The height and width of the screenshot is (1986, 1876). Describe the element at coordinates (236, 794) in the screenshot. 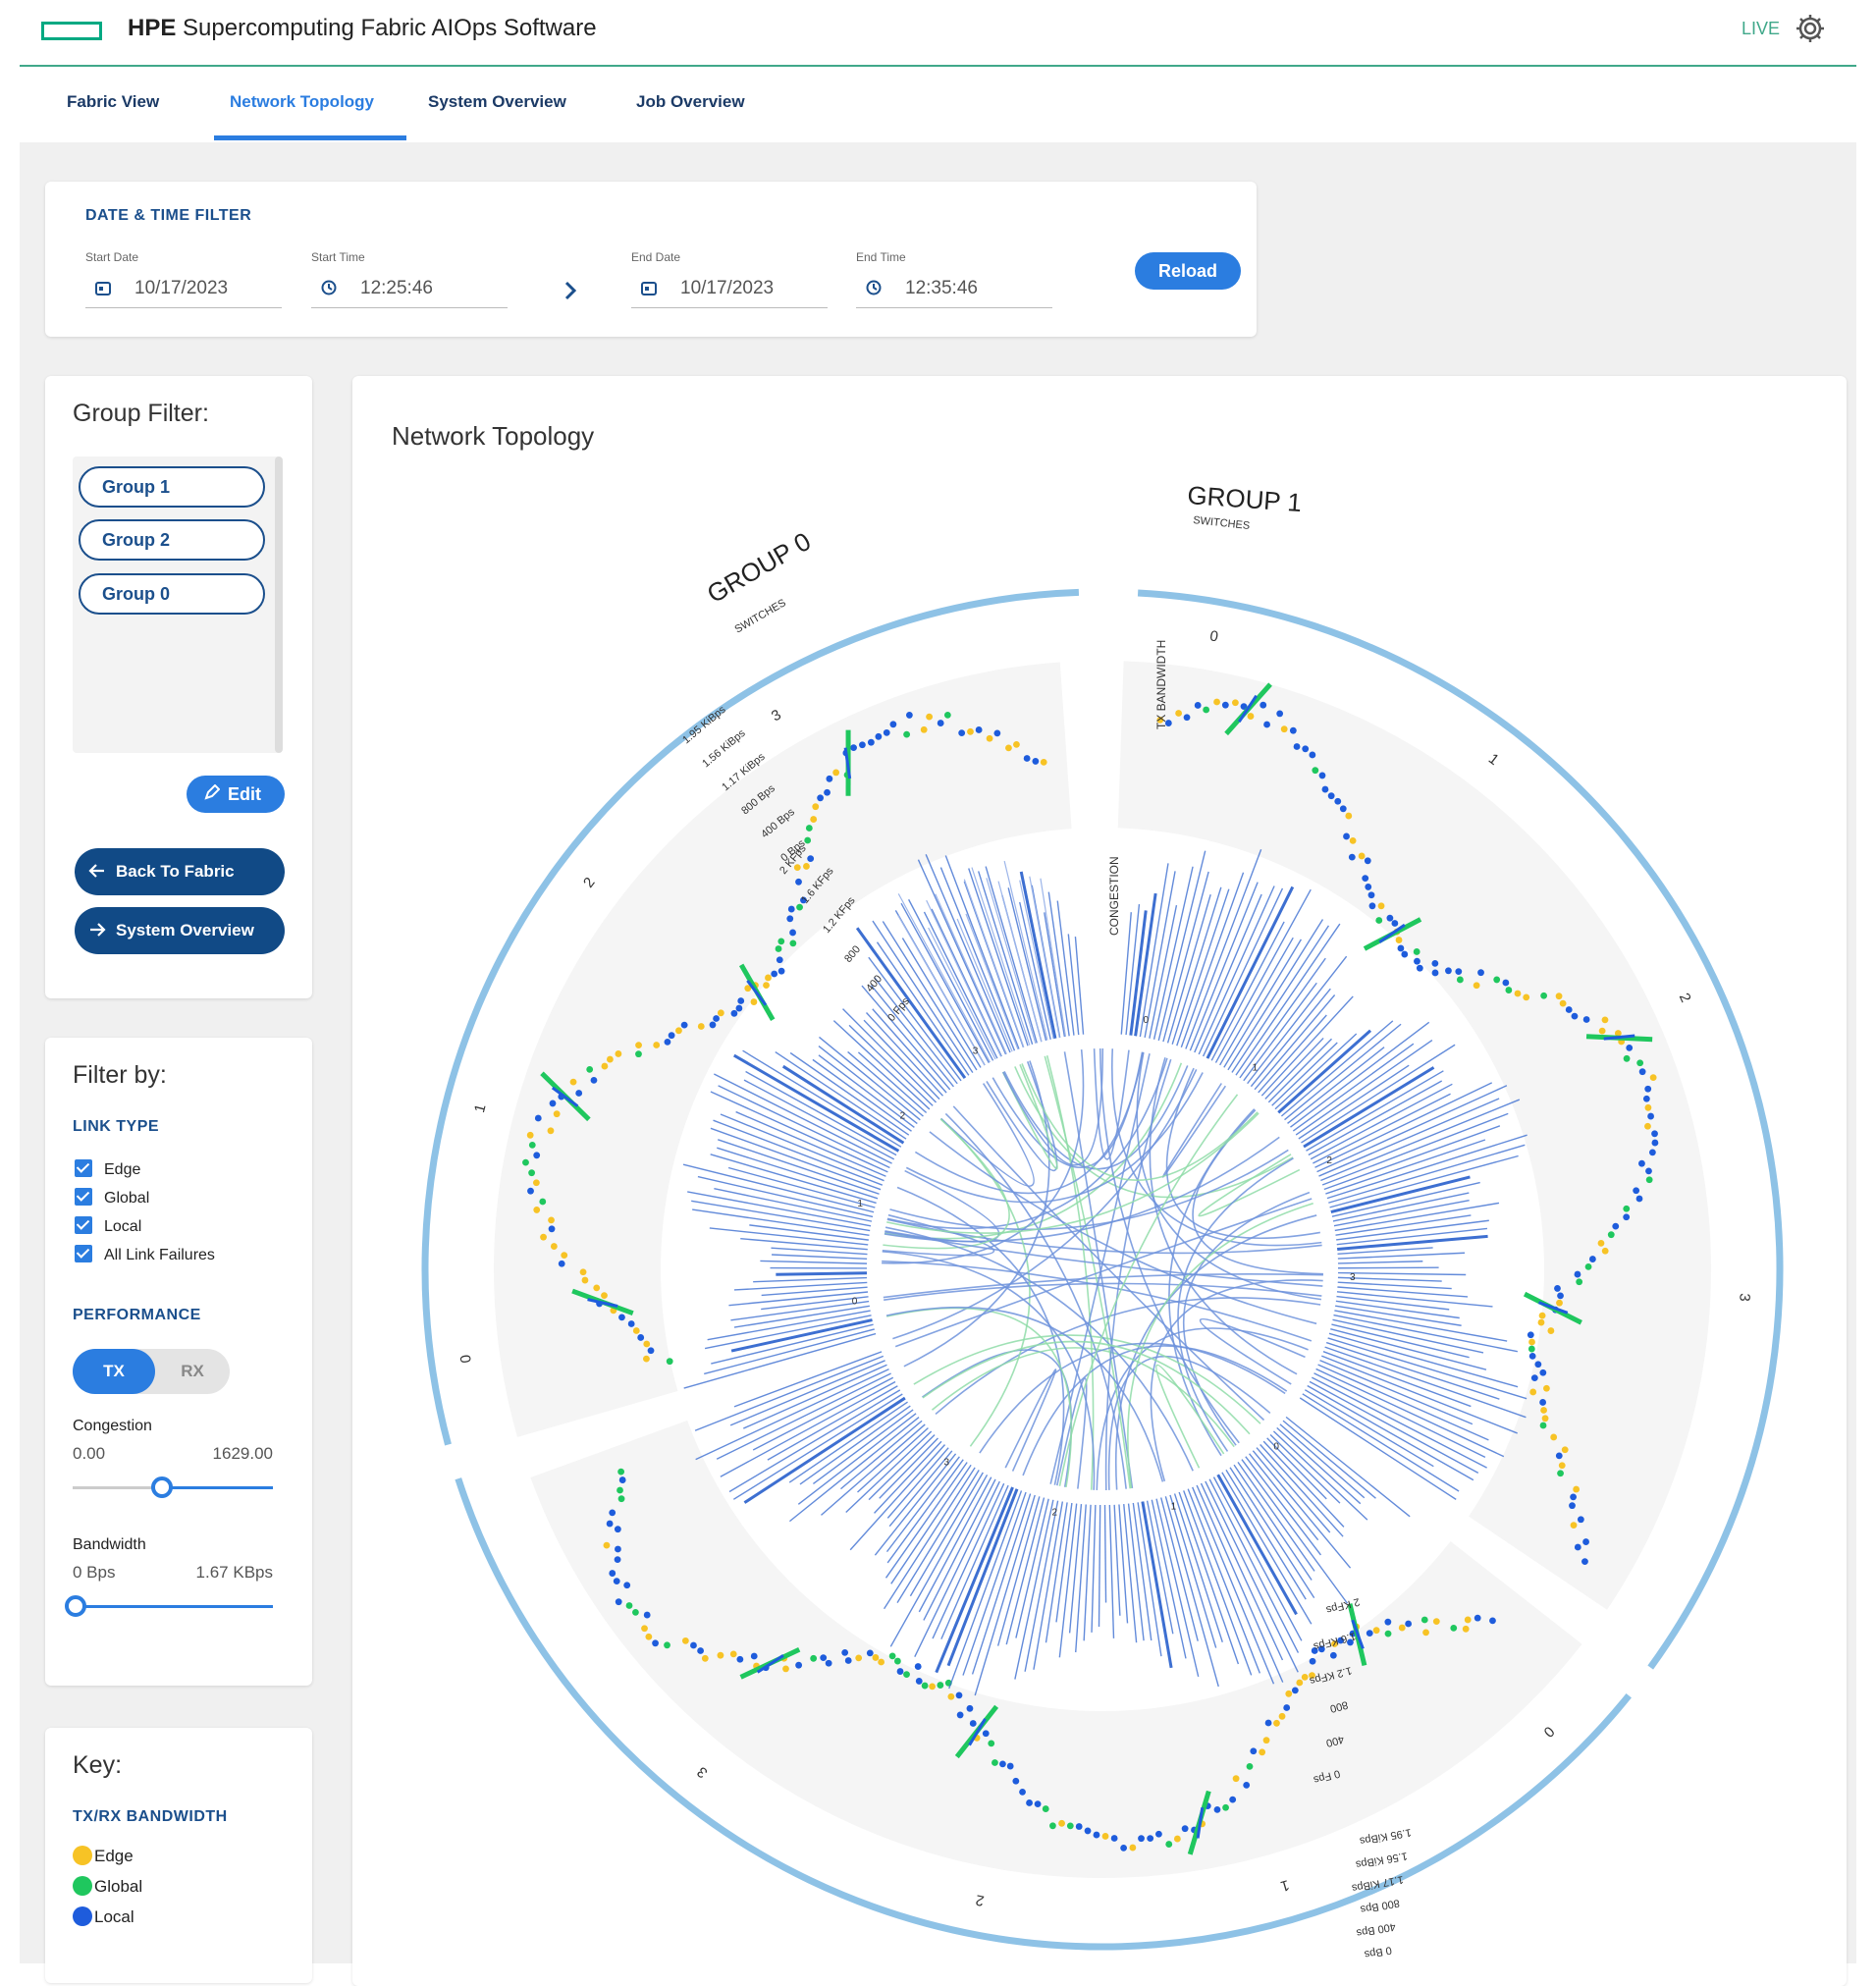

I see `edit-button: Edit` at that location.